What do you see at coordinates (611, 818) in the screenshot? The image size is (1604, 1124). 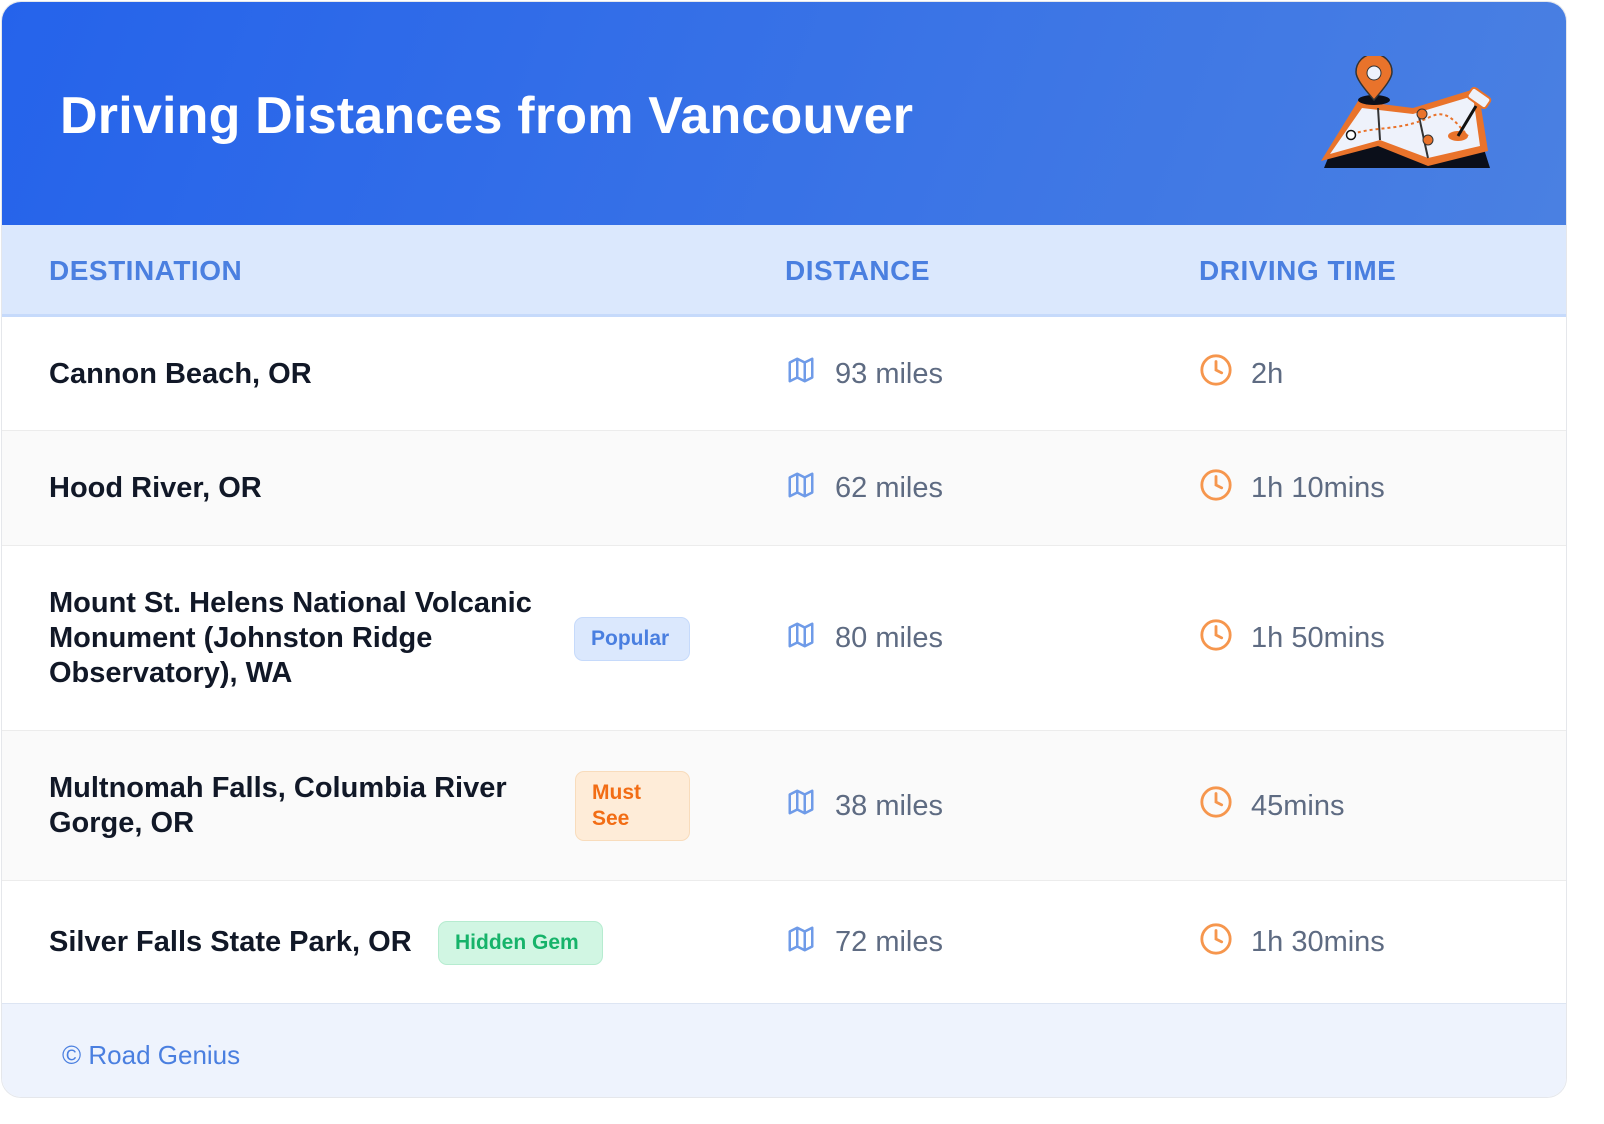 I see `badge-text: See` at bounding box center [611, 818].